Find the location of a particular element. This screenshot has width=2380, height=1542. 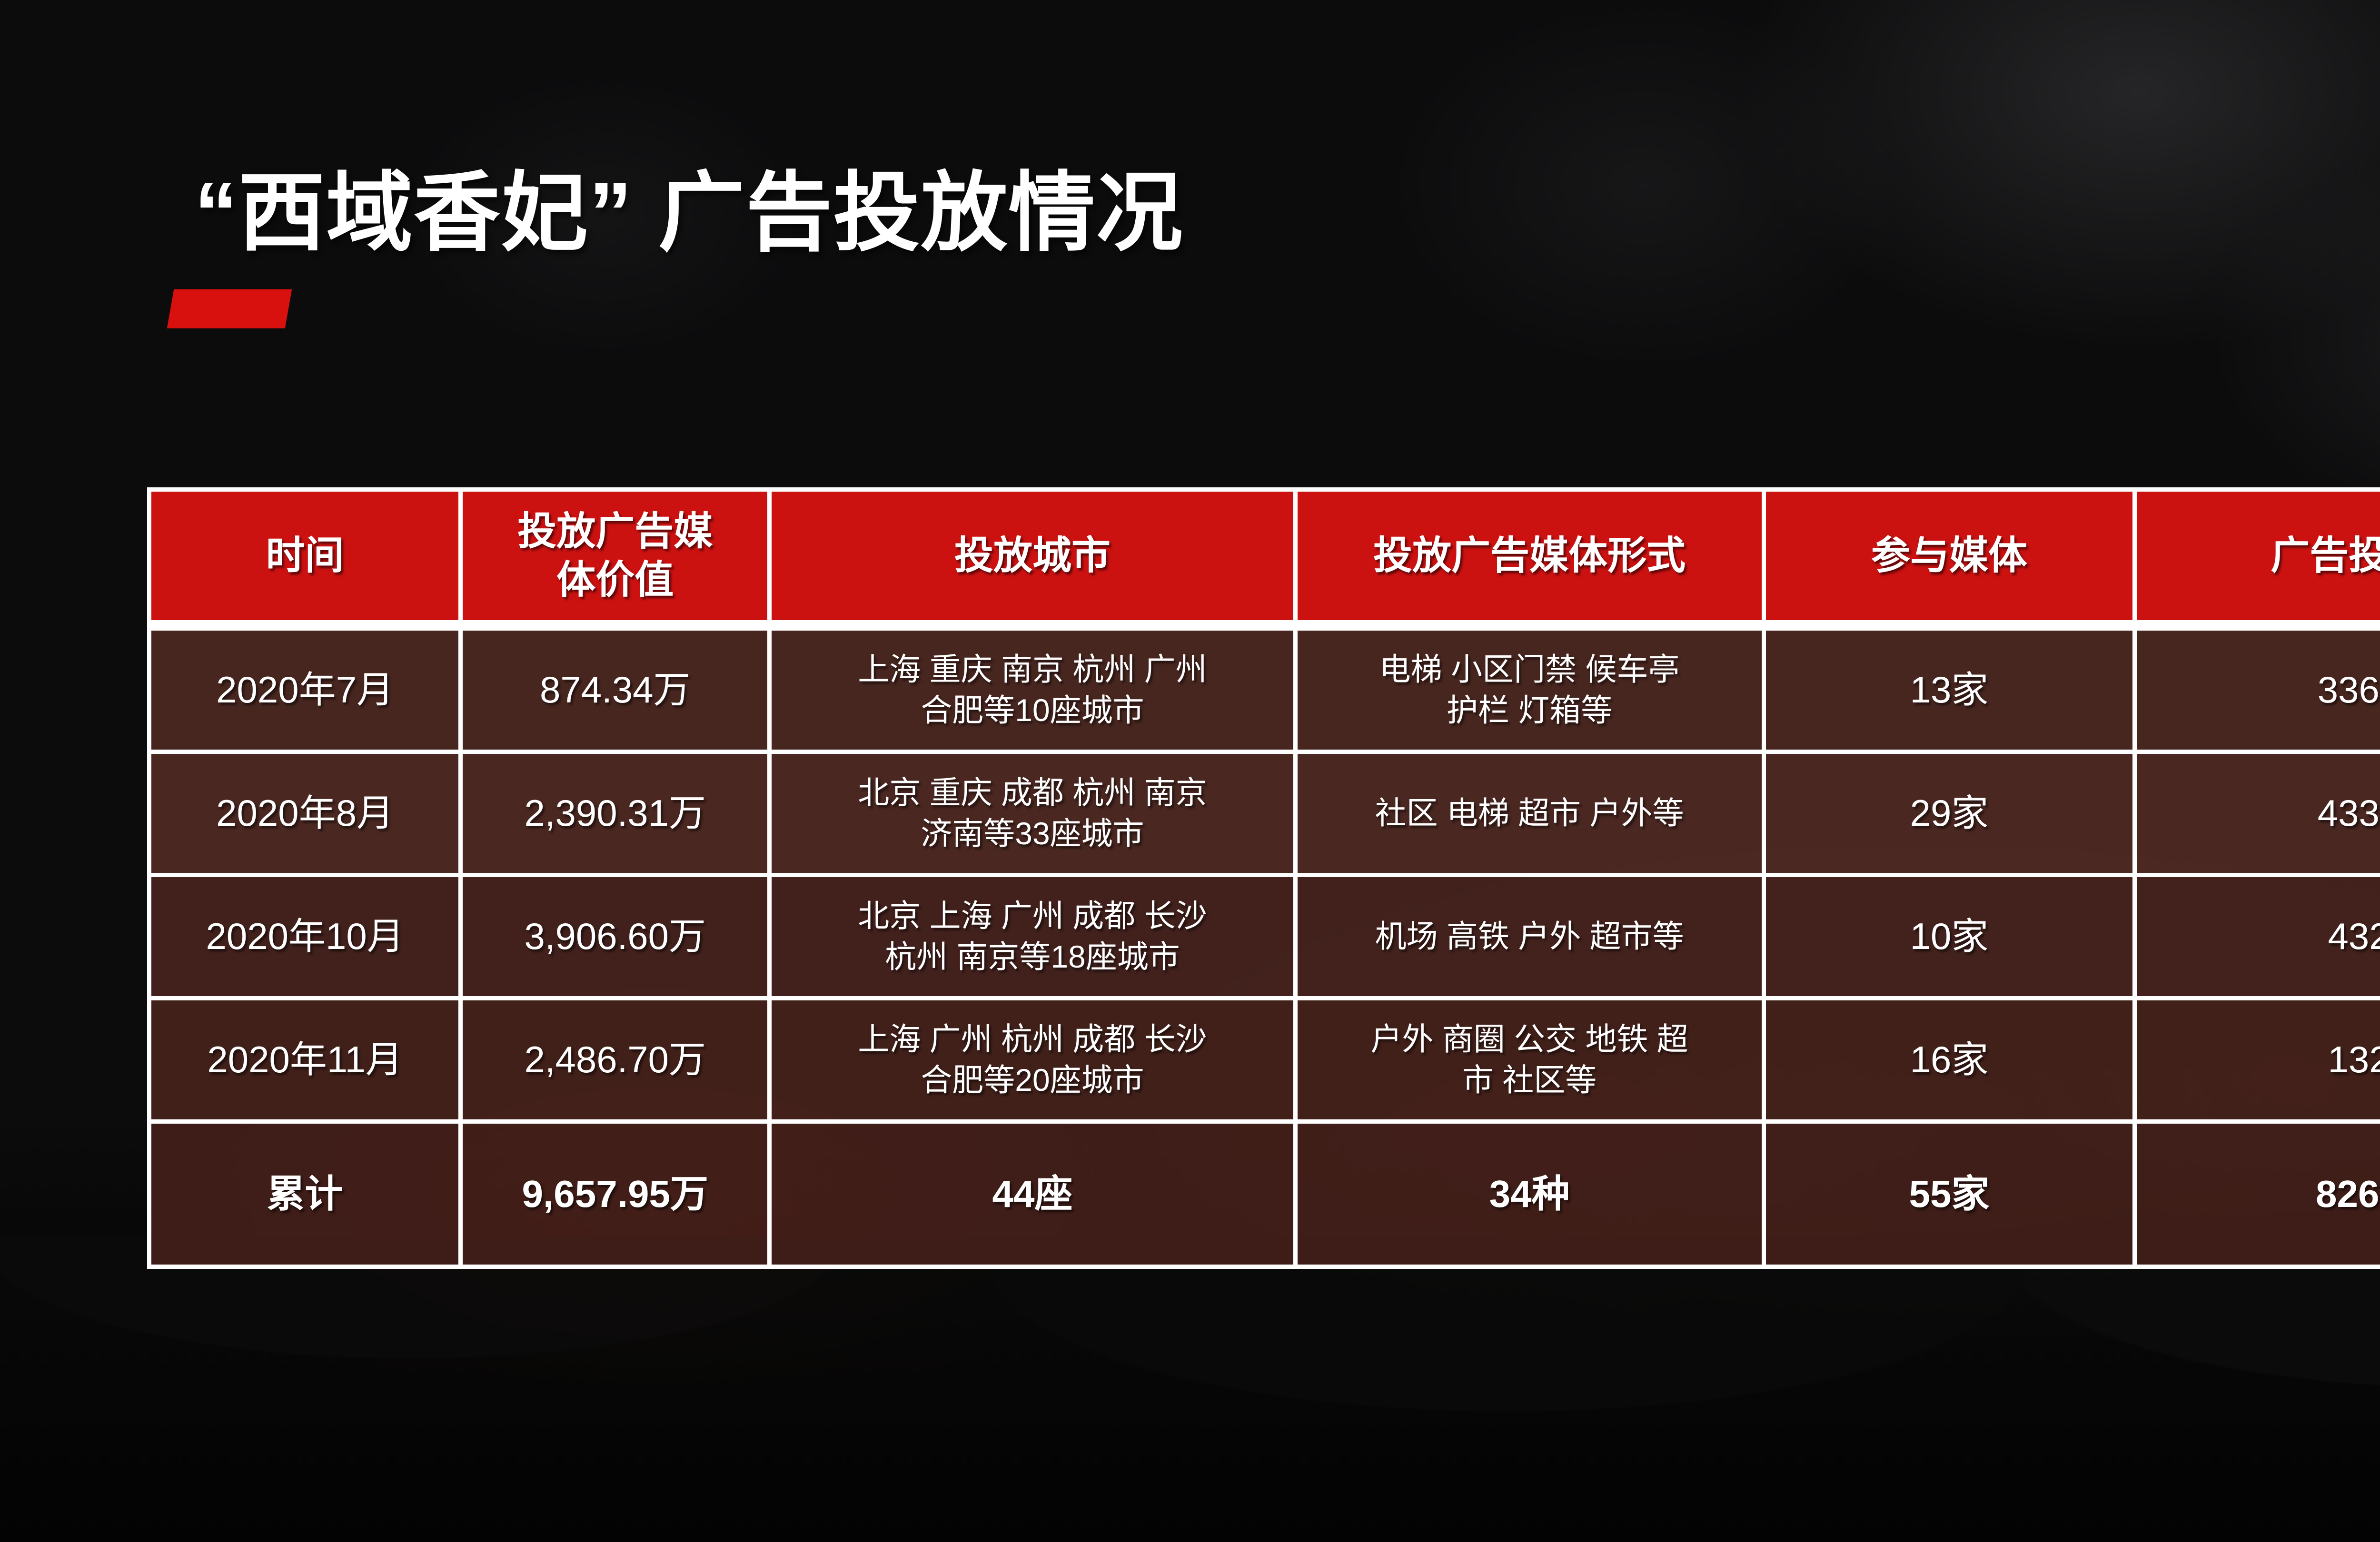

table-row-total: 累计 9,657.95万 44座 34种 55家 82607个 is located at coordinates (1263, 1194).